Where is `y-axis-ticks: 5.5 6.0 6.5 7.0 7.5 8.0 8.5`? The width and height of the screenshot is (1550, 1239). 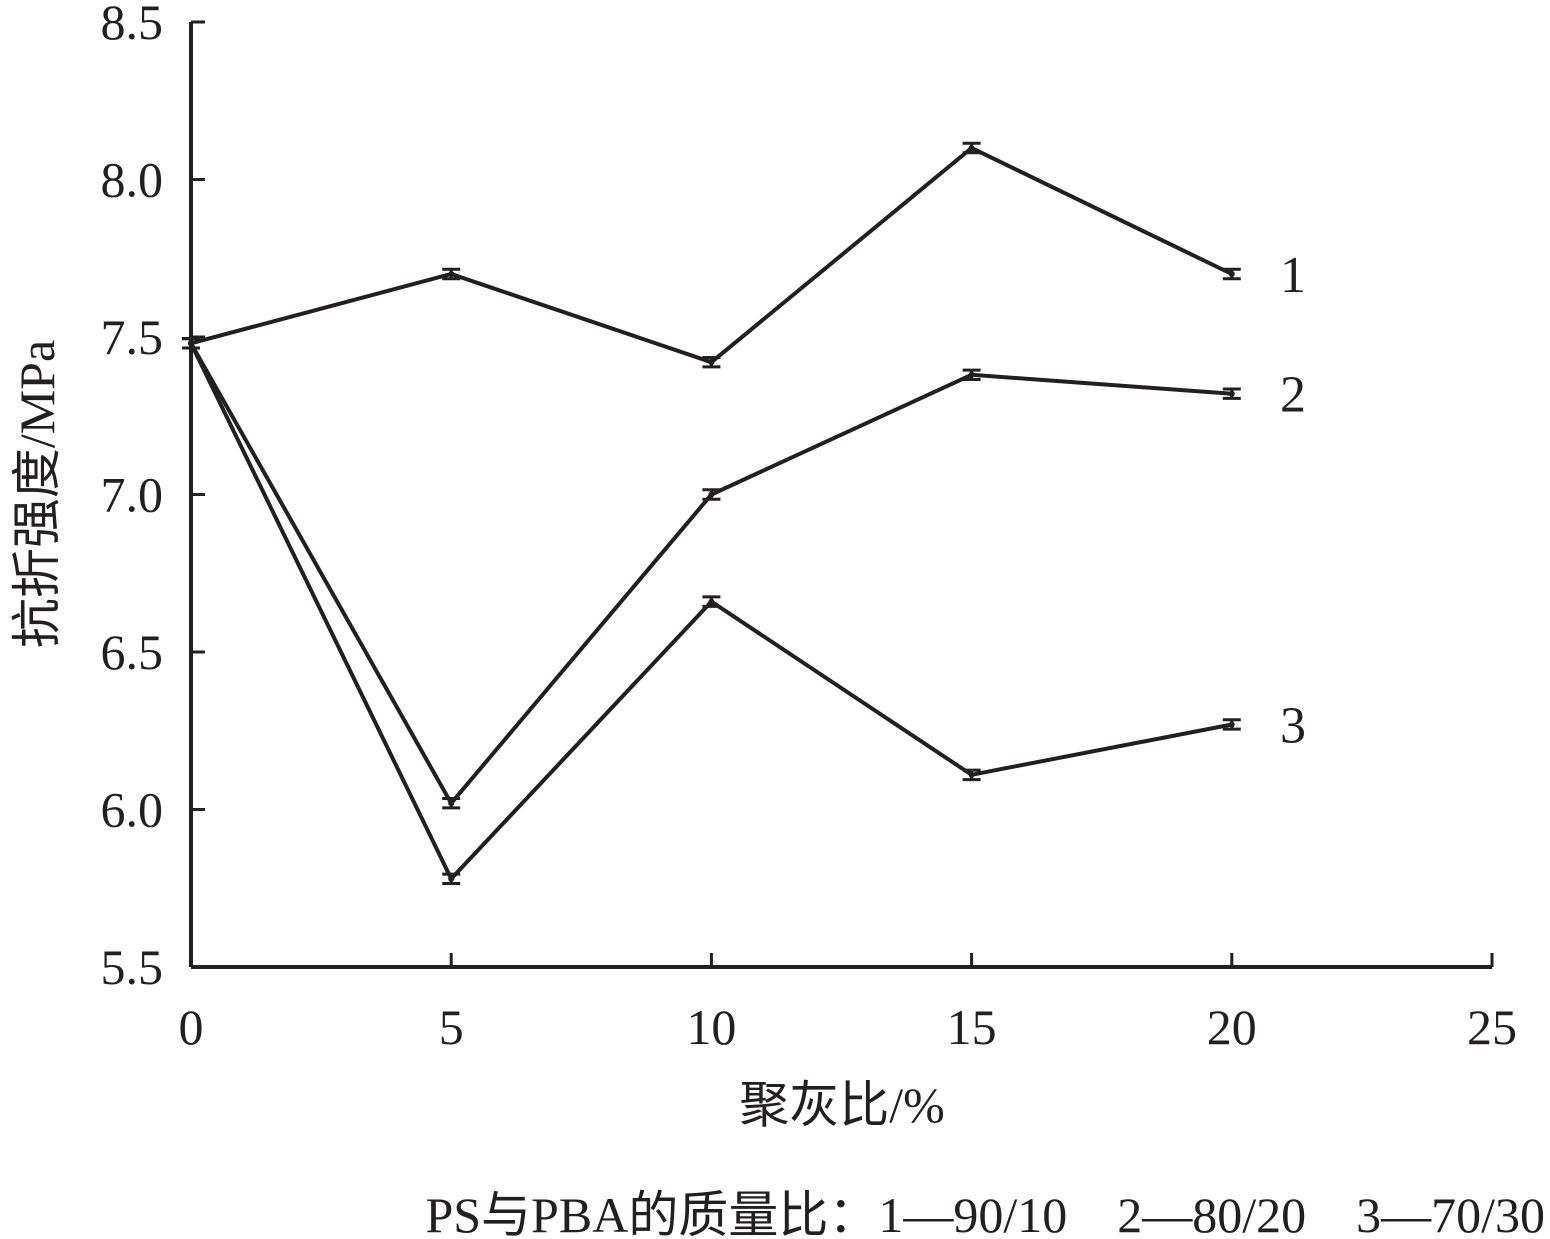
y-axis-ticks: 5.5 6.0 6.5 7.0 7.5 8.0 8.5 is located at coordinates (153, 497).